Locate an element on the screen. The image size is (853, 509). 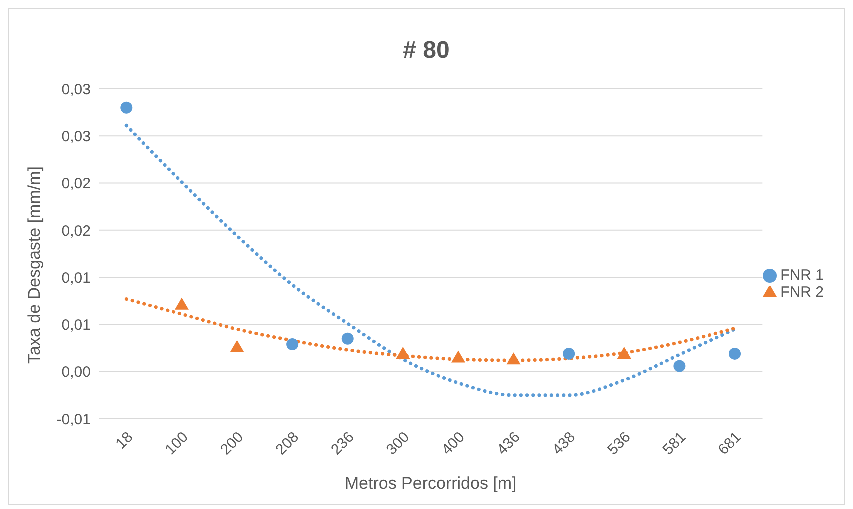
x-tick-label: 236 is located at coordinates (343, 443).